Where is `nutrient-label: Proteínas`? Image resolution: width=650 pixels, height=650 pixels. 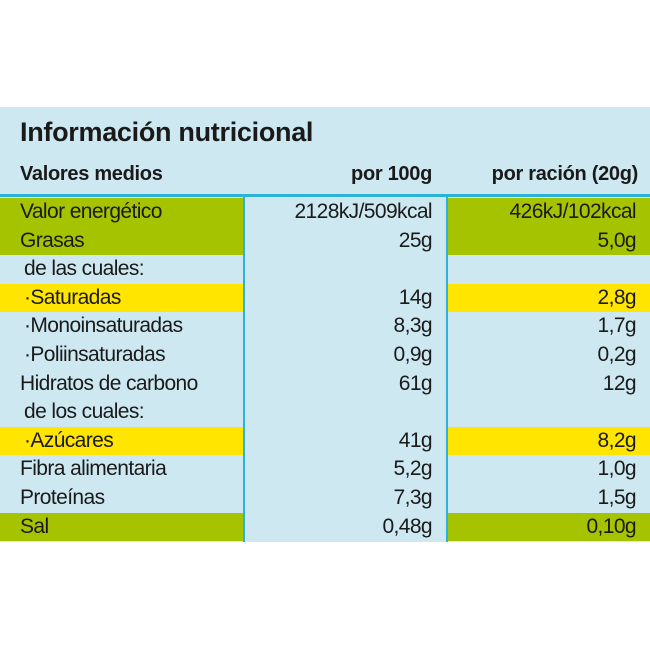 nutrient-label: Proteínas is located at coordinates (62, 497).